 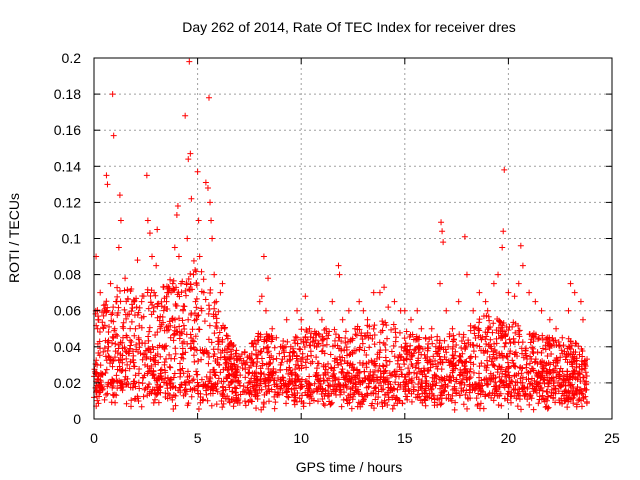 What do you see at coordinates (67, 166) in the screenshot?
I see `y-tick-label: 0.14` at bounding box center [67, 166].